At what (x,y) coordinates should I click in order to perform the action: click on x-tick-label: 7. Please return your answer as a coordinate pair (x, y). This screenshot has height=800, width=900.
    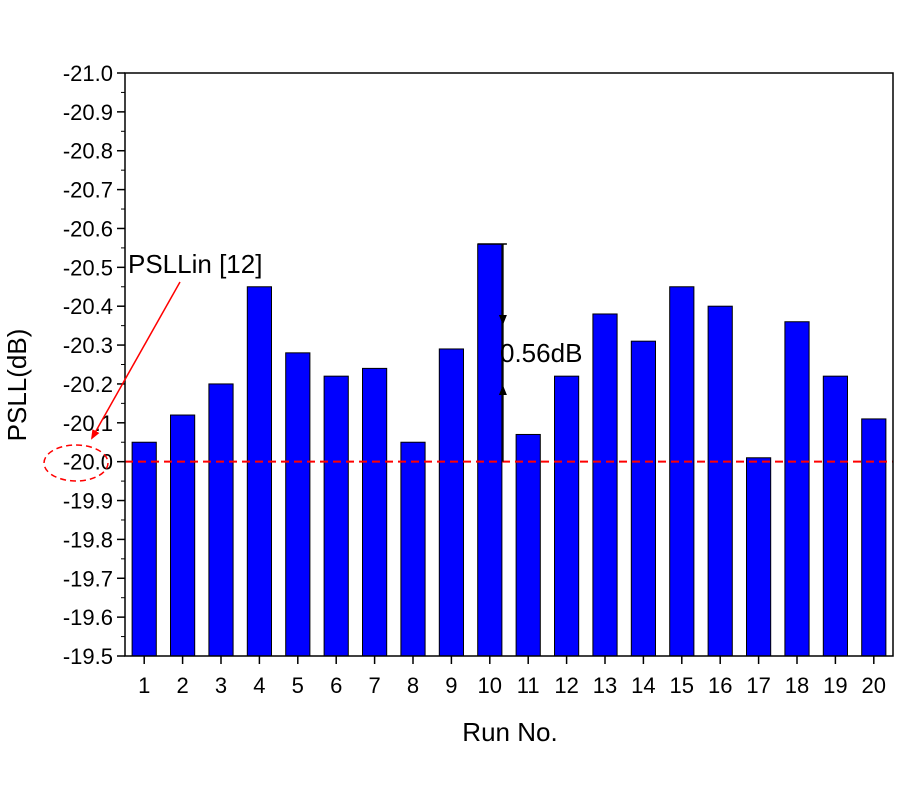
    Looking at the image, I should click on (374, 685).